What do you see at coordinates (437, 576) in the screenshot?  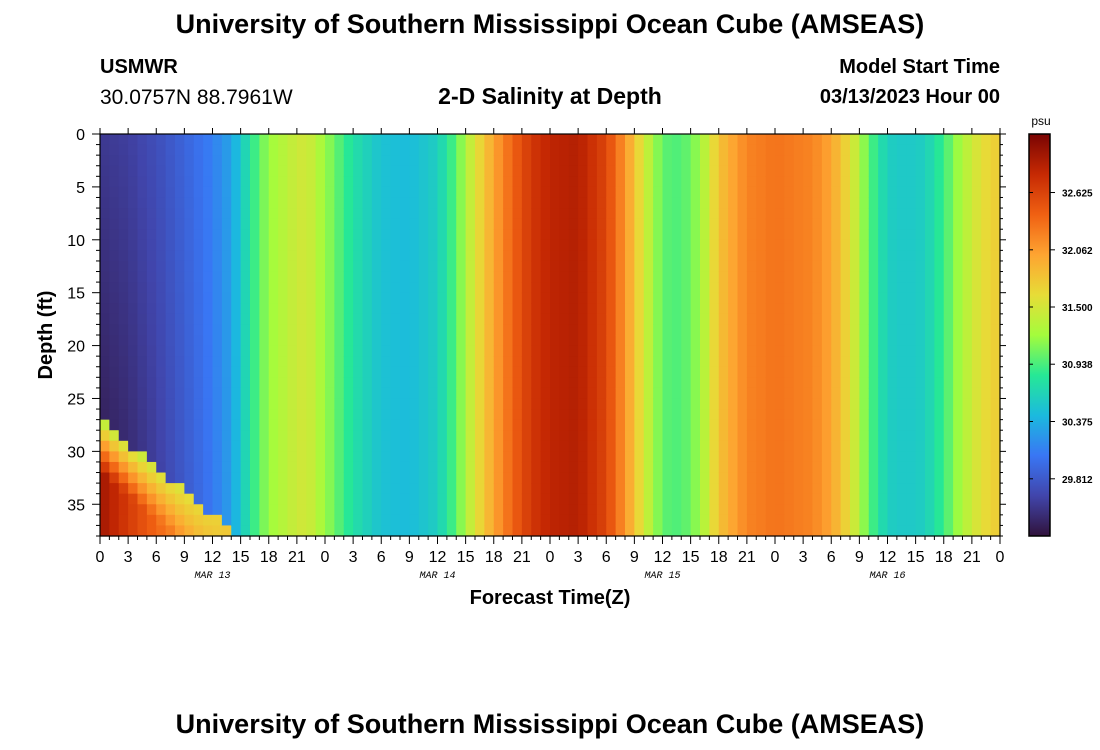 I see `day-label: MAR 14` at bounding box center [437, 576].